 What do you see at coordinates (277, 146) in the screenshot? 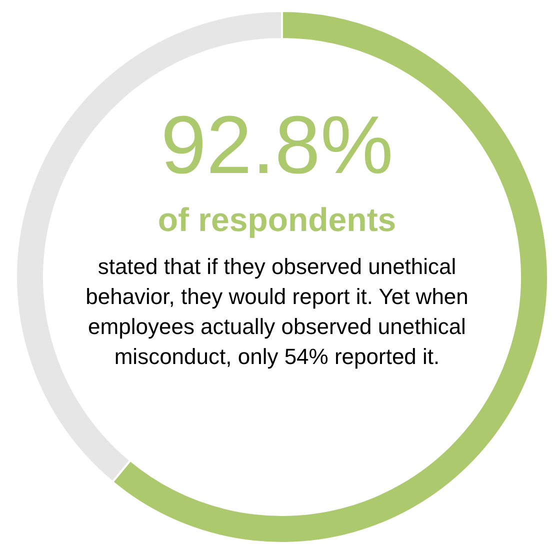
I see `text: 92.8%` at bounding box center [277, 146].